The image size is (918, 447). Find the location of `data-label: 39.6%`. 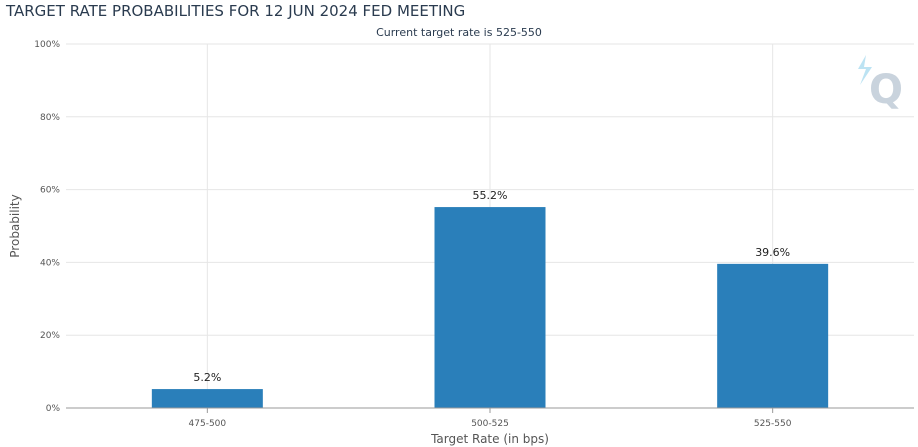

data-label: 39.6% is located at coordinates (772, 252).